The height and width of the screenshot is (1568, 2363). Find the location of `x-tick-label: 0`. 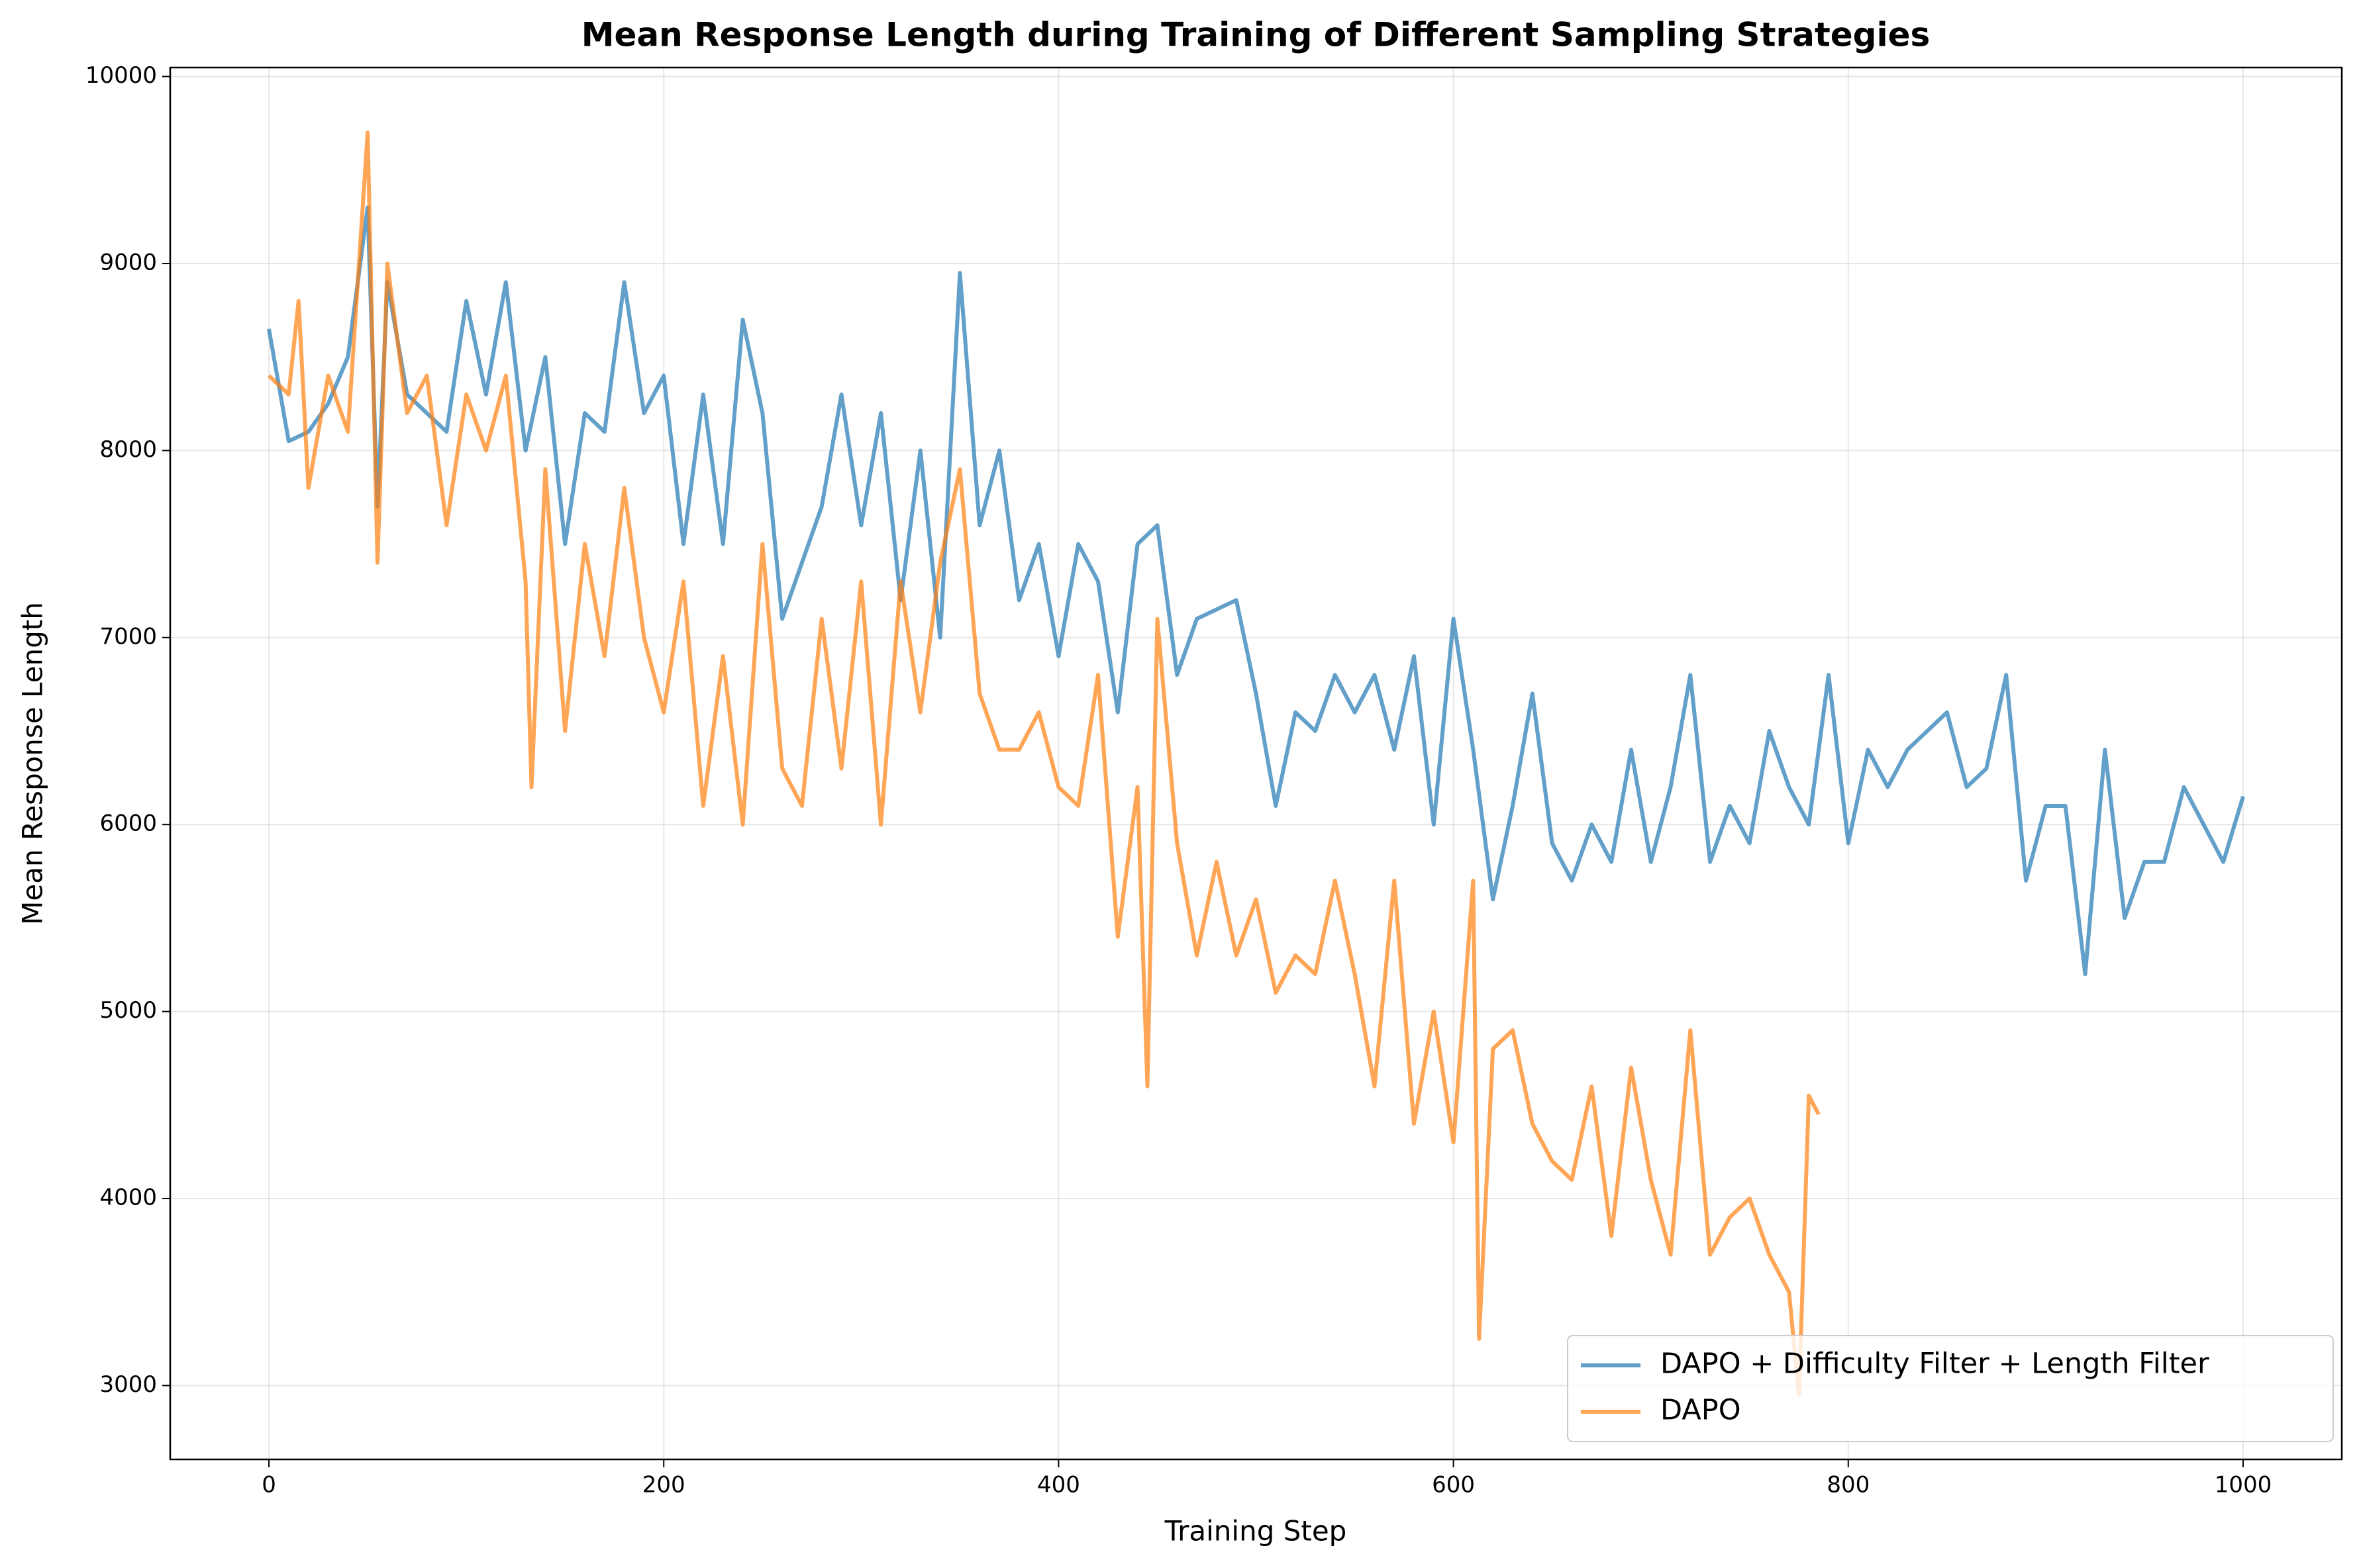

x-tick-label: 0 is located at coordinates (269, 1485).